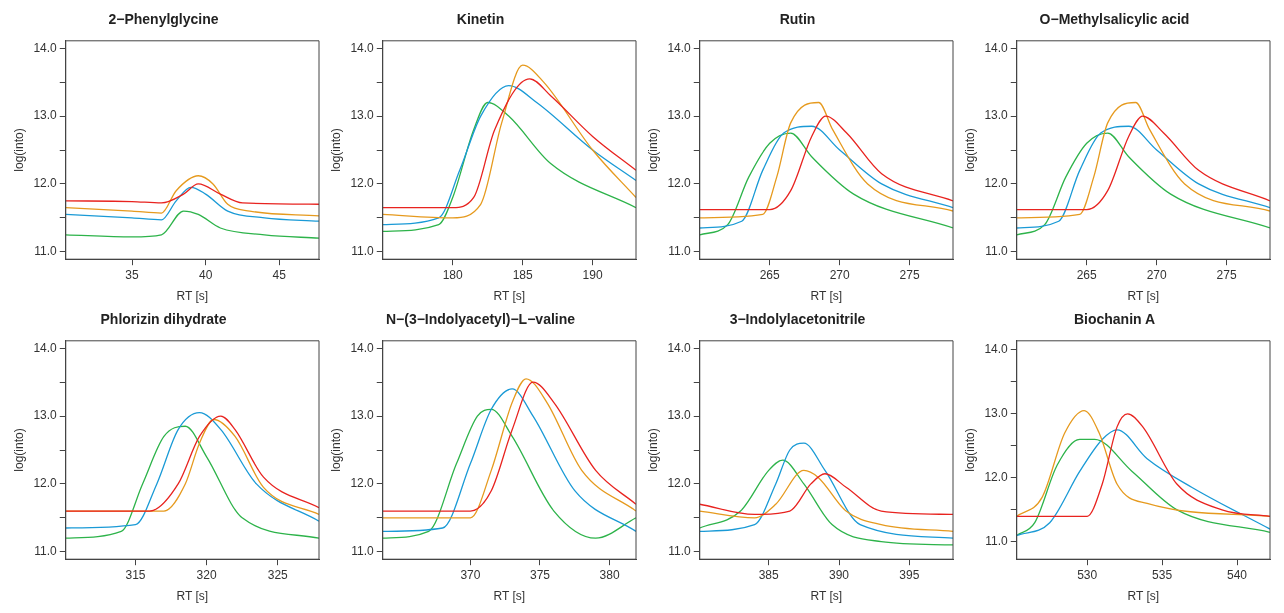  What do you see at coordinates (797, 319) in the screenshot?
I see `chart-title: 3−Indolylacetonitrile` at bounding box center [797, 319].